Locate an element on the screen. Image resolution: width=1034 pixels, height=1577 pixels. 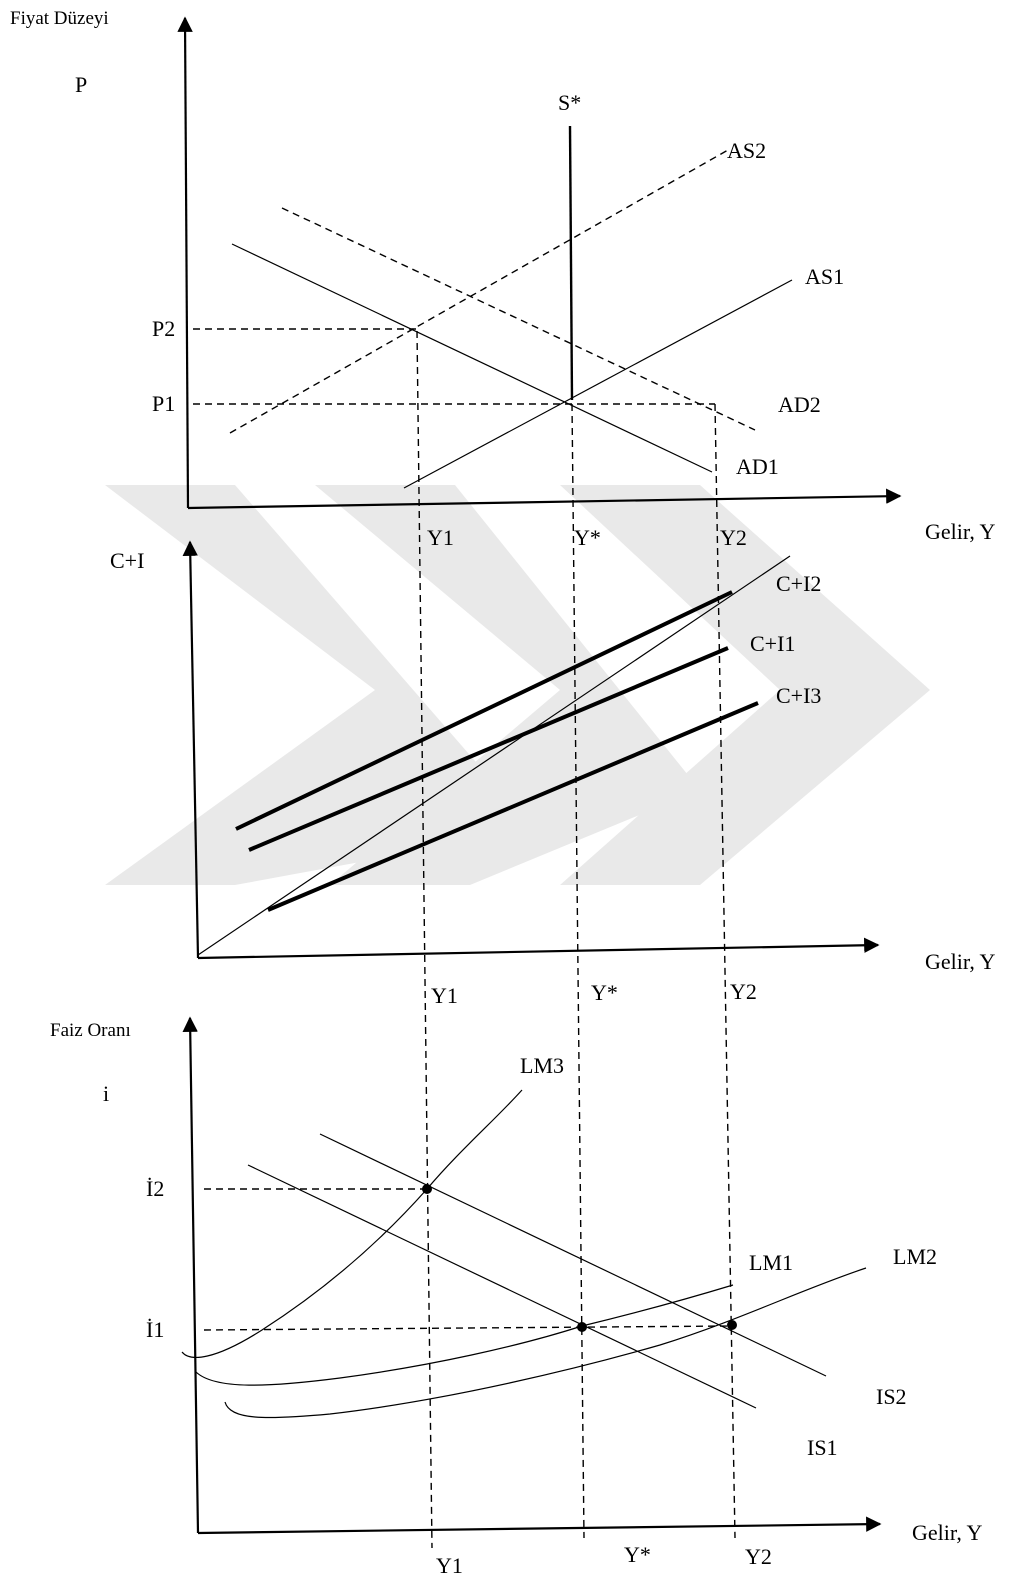
ci2-line is located at coordinates (484, 710).